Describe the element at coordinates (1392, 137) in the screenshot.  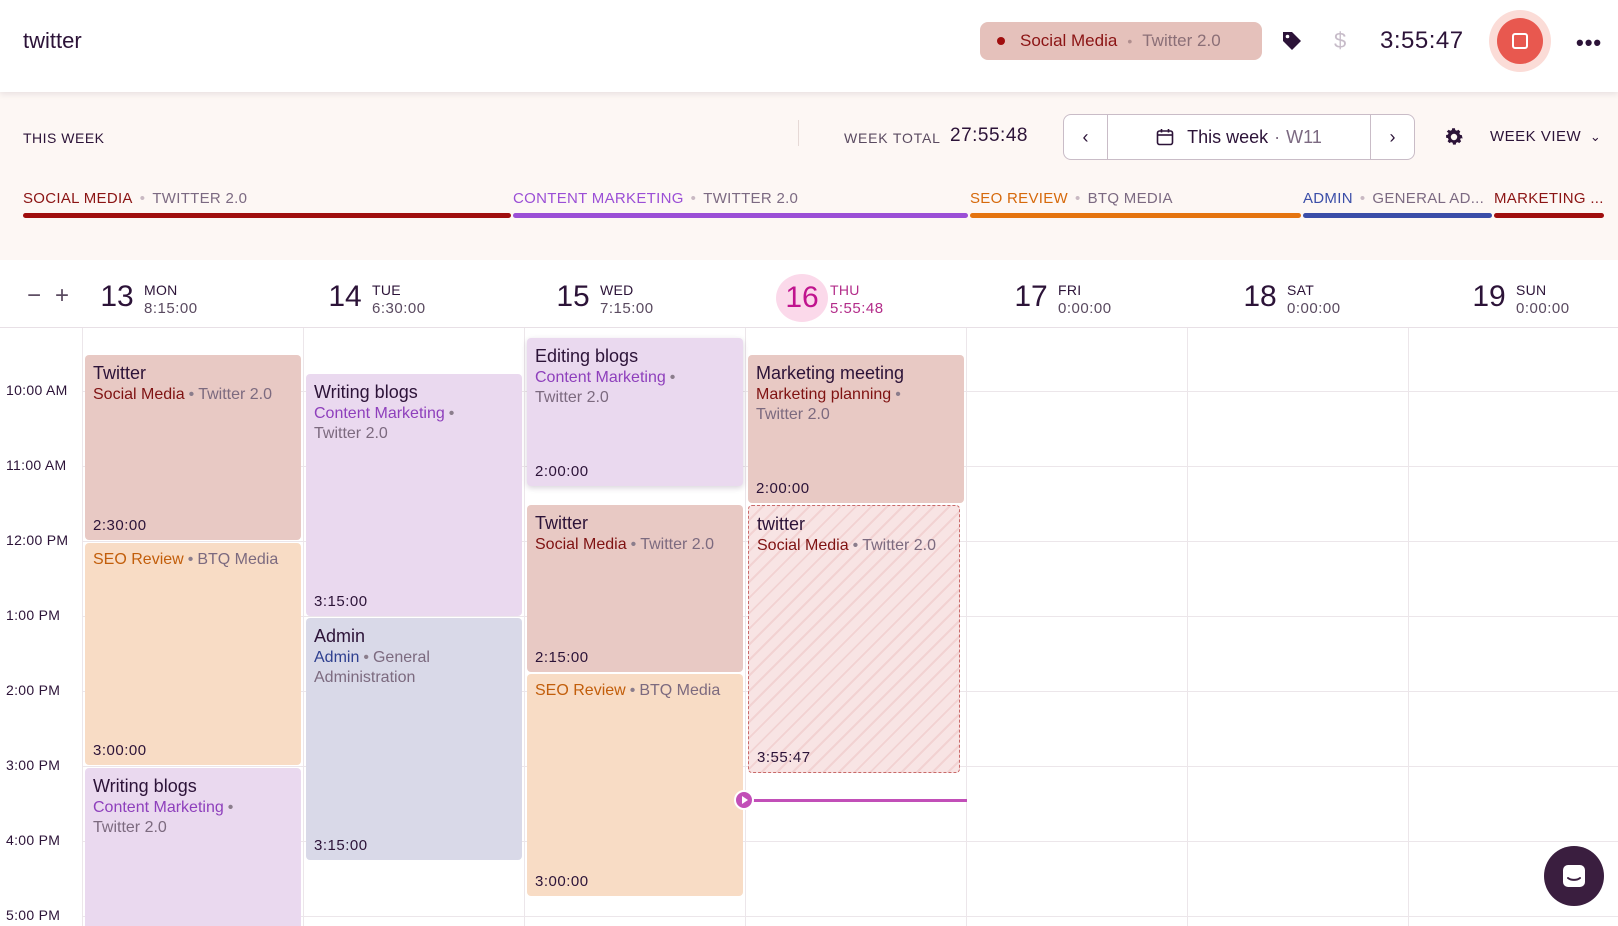
I see `next-week-button: ›` at that location.